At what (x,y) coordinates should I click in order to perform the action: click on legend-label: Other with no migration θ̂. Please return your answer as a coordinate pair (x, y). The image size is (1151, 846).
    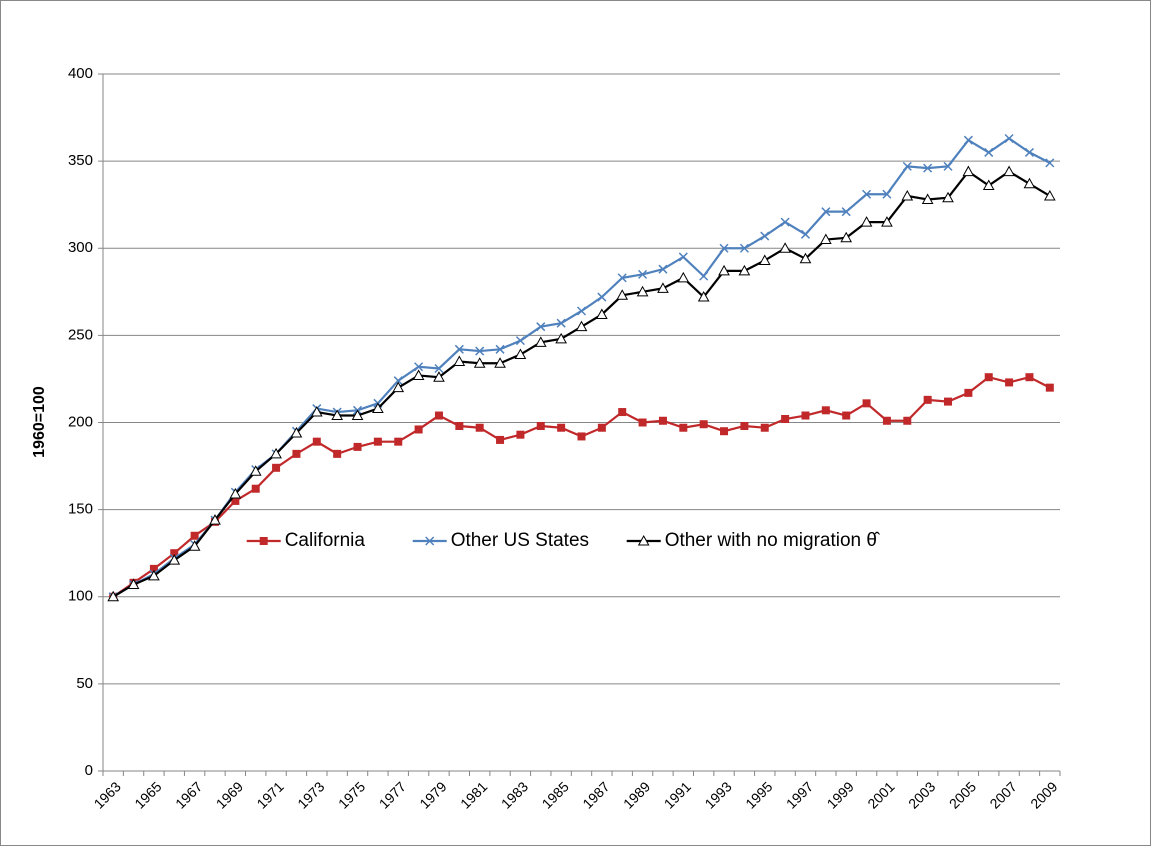
    Looking at the image, I should click on (773, 540).